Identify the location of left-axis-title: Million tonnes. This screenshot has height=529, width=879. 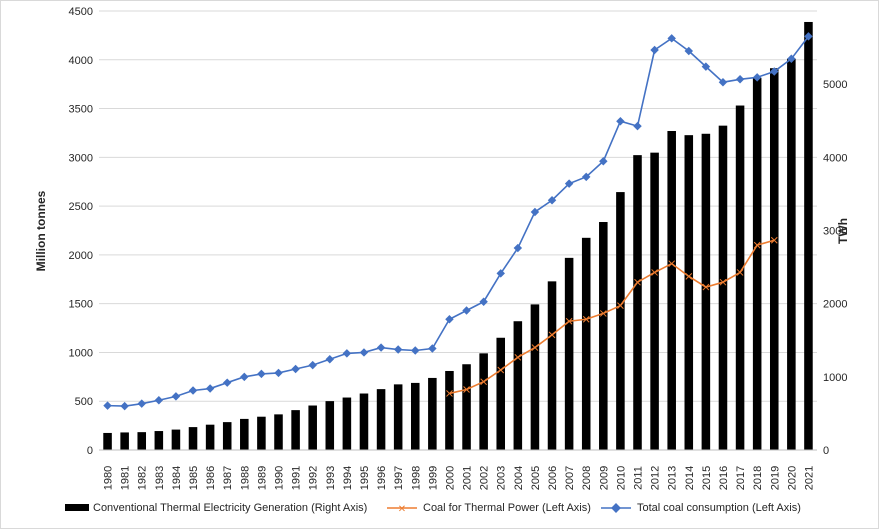
(41, 230).